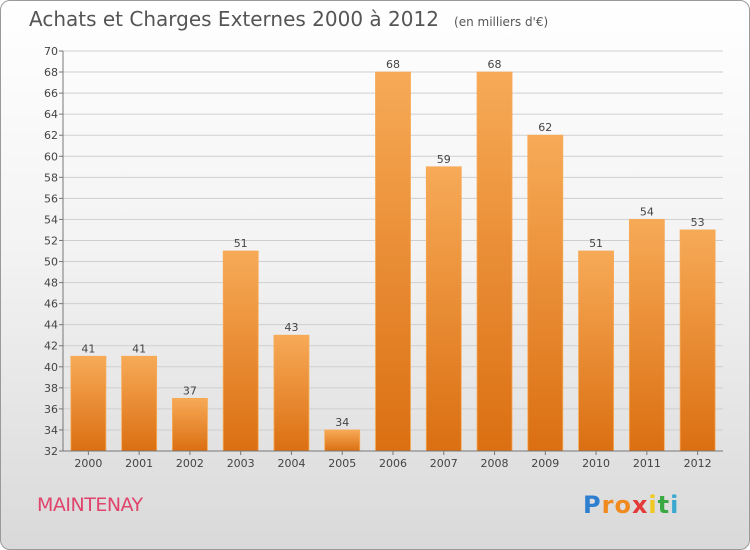 The width and height of the screenshot is (750, 550). Describe the element at coordinates (664, 505) in the screenshot. I see `logo-letter: t` at that location.